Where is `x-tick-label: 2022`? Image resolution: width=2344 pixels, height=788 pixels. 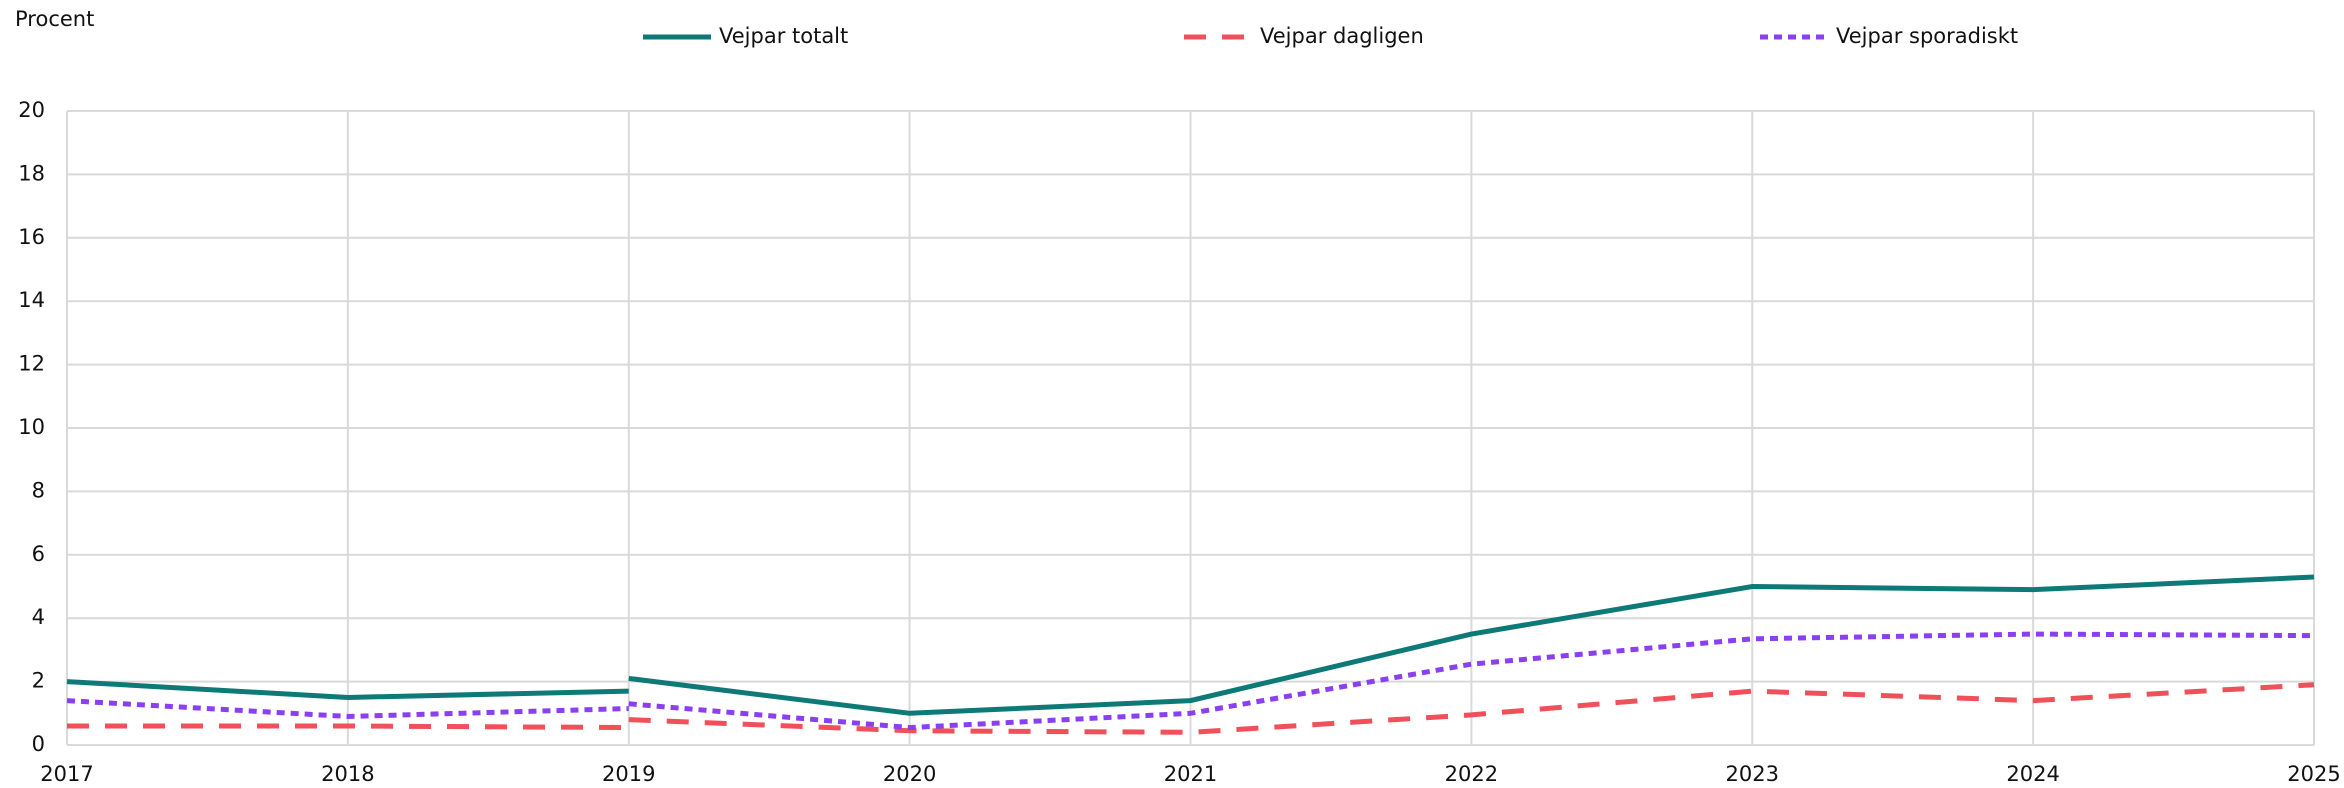
x-tick-label: 2022 is located at coordinates (1471, 774).